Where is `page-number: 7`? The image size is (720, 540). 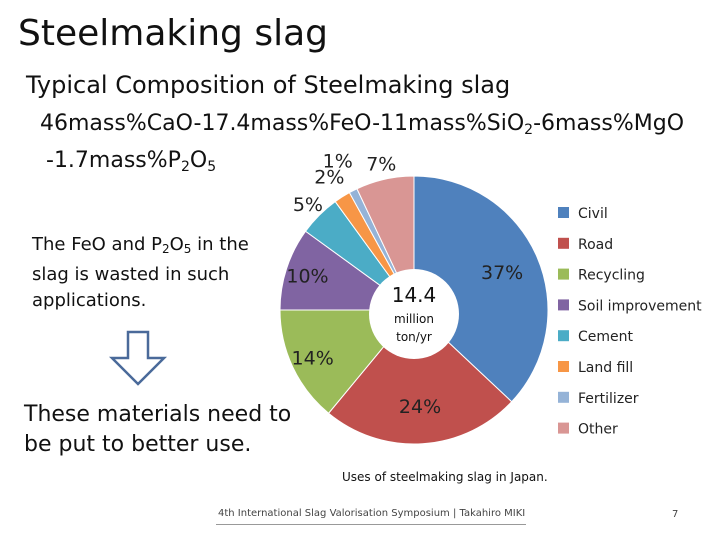 page-number: 7 is located at coordinates (675, 514).